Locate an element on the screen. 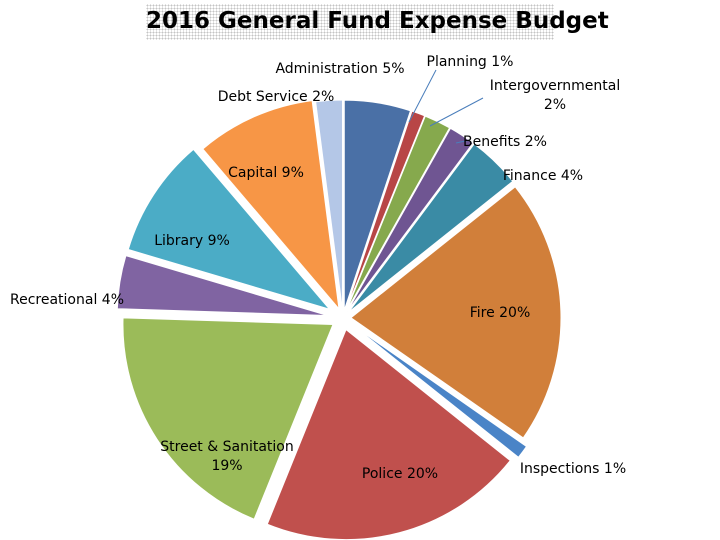  slice-label-13: Debt Service 2% is located at coordinates (276, 97).